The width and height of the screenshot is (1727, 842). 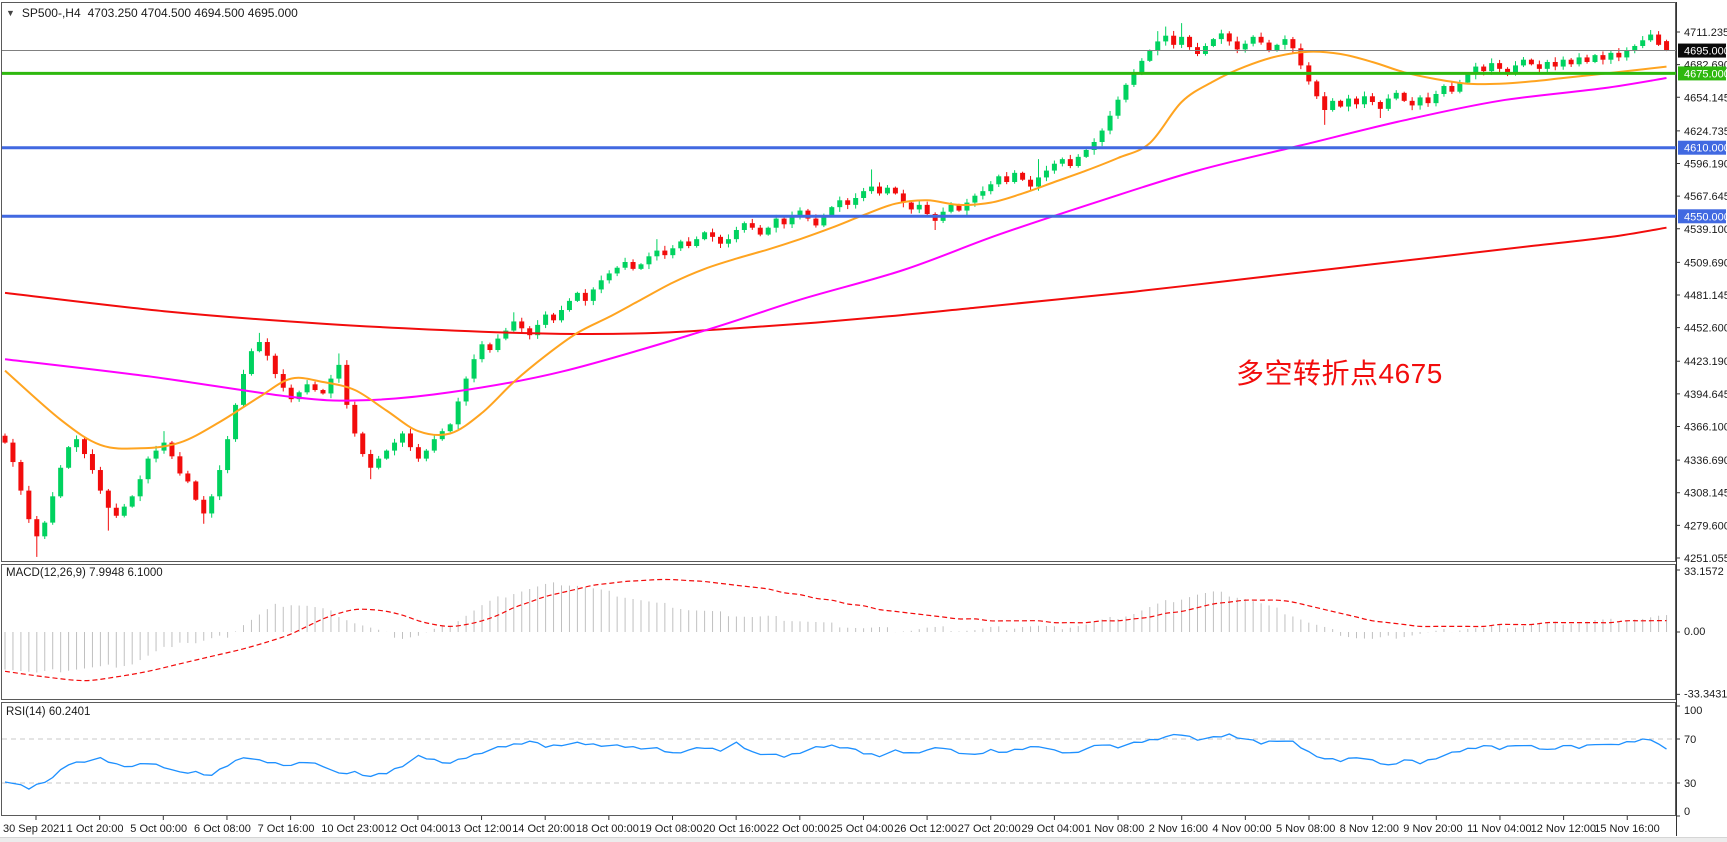 I want to click on symbol-period-label: SP500-,H4, so click(x=51, y=13).